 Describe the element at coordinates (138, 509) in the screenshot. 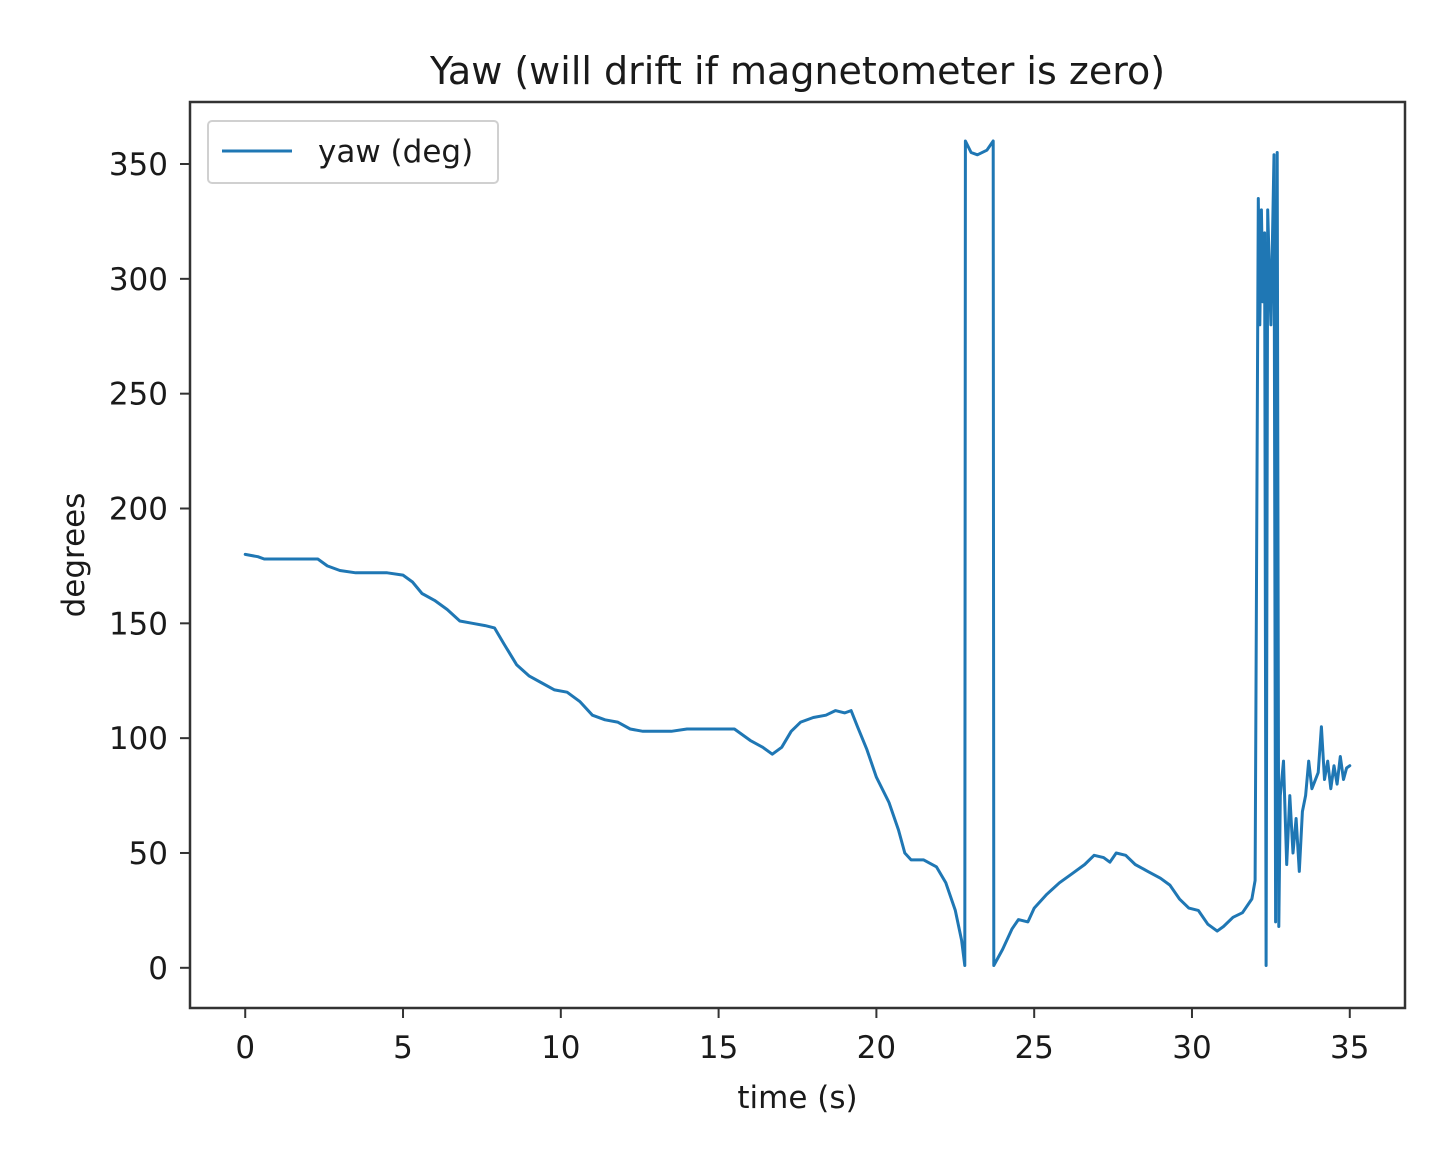

I see `y-tick-label: 200` at that location.